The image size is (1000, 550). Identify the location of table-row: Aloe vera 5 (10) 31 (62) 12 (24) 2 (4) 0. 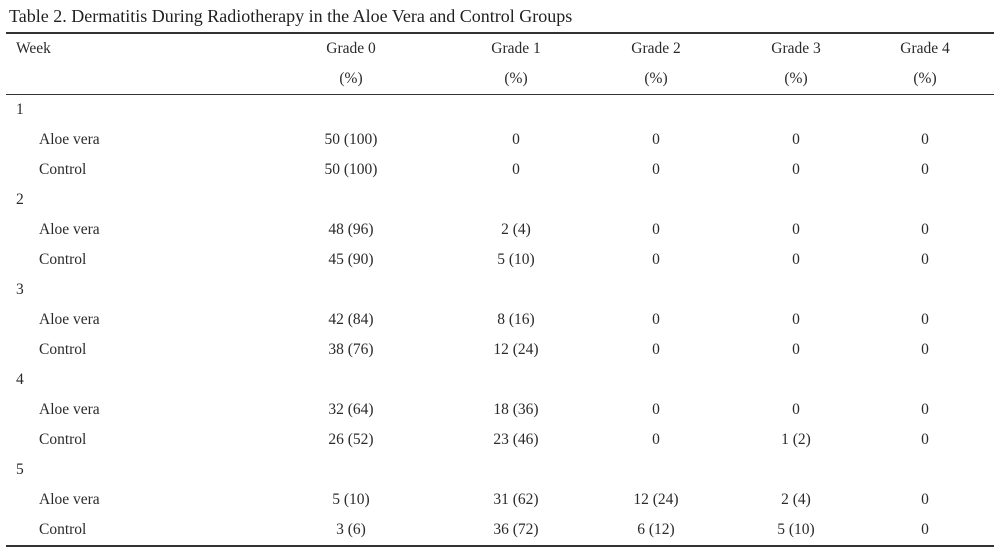
(500, 500).